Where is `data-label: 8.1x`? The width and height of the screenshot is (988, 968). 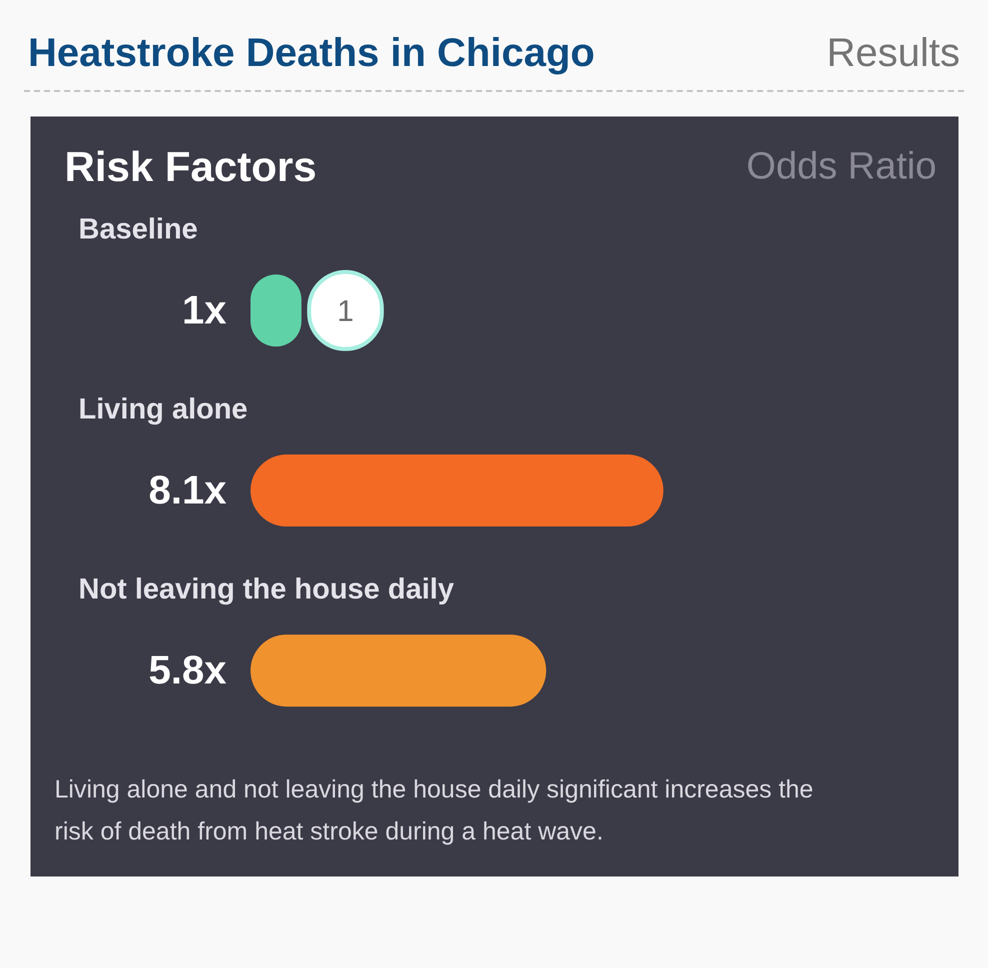 data-label: 8.1x is located at coordinates (187, 490).